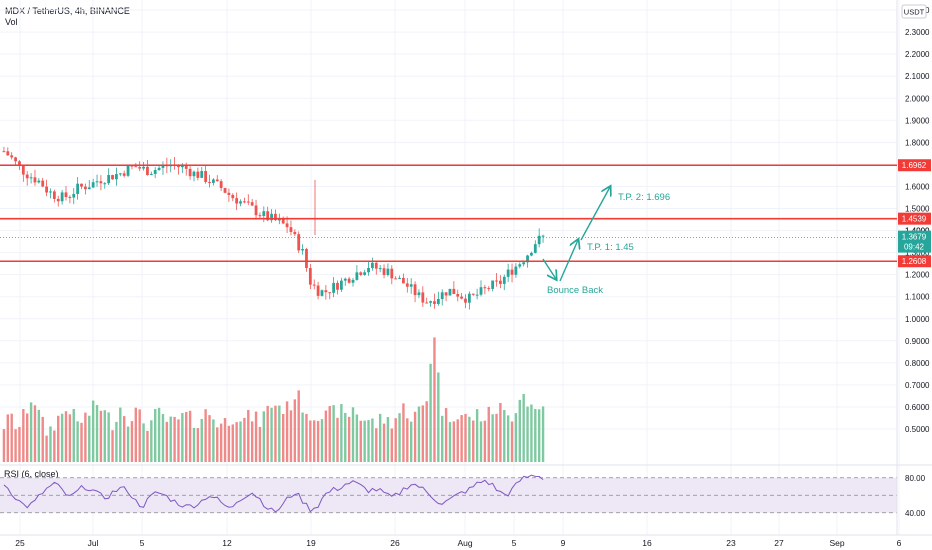 The height and width of the screenshot is (550, 932). What do you see at coordinates (595, 214) in the screenshot?
I see `arrow-to-tp2` at bounding box center [595, 214].